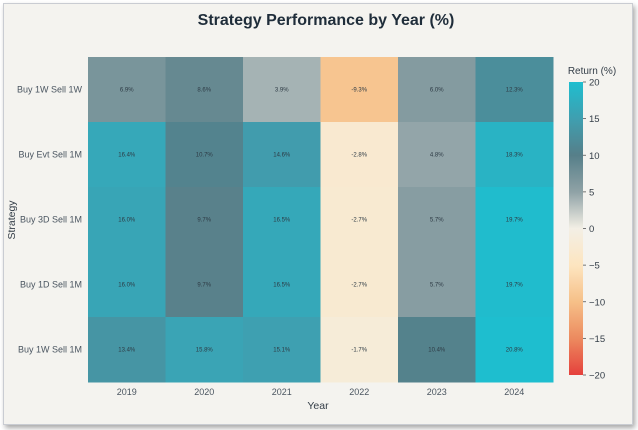  I want to click on y-tick-label: Buy 1D Sell 1M, so click(51, 285).